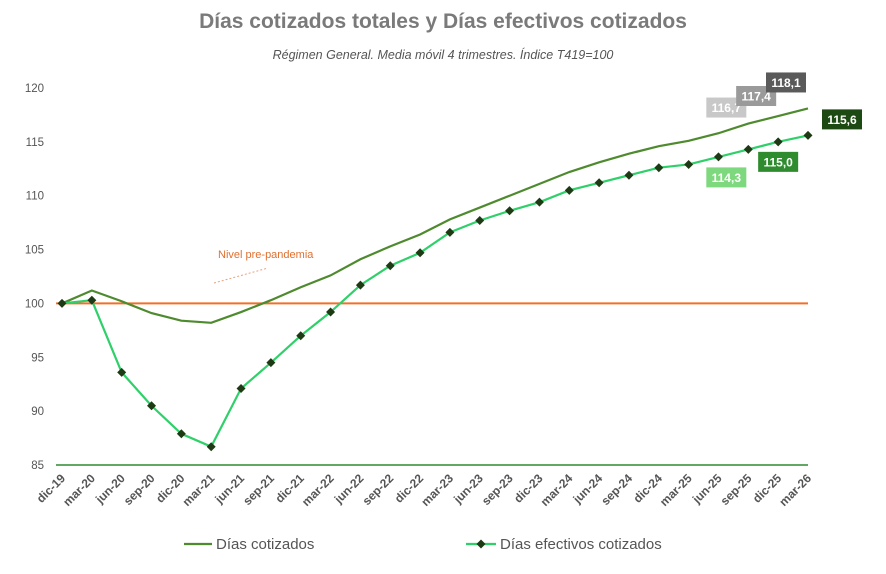  What do you see at coordinates (707, 489) in the screenshot?
I see `x-tick-label: jun-25` at bounding box center [707, 489].